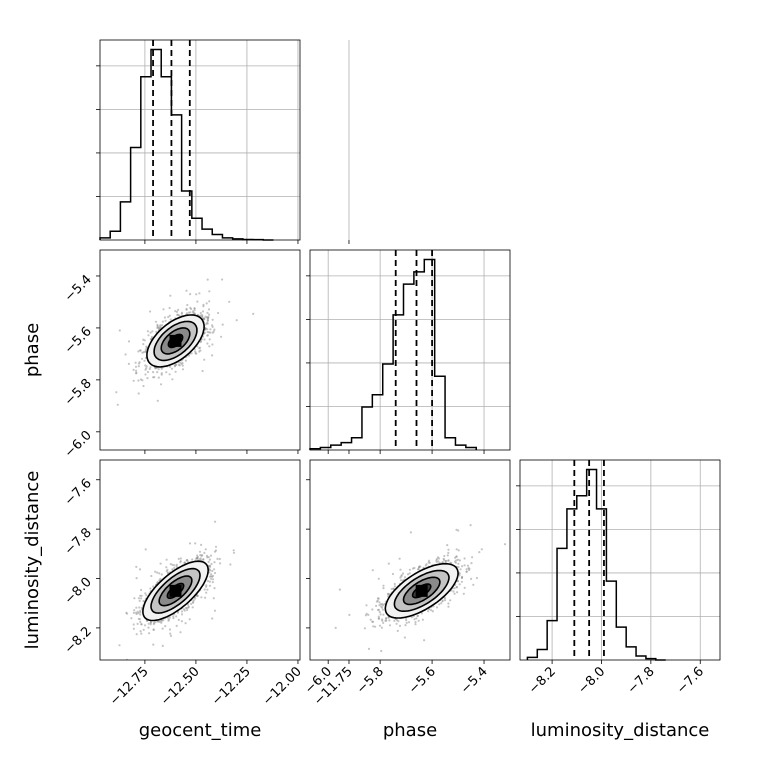 This screenshot has height=760, width=760. I want to click on y-tick-label: −8.2, so click(78, 640).